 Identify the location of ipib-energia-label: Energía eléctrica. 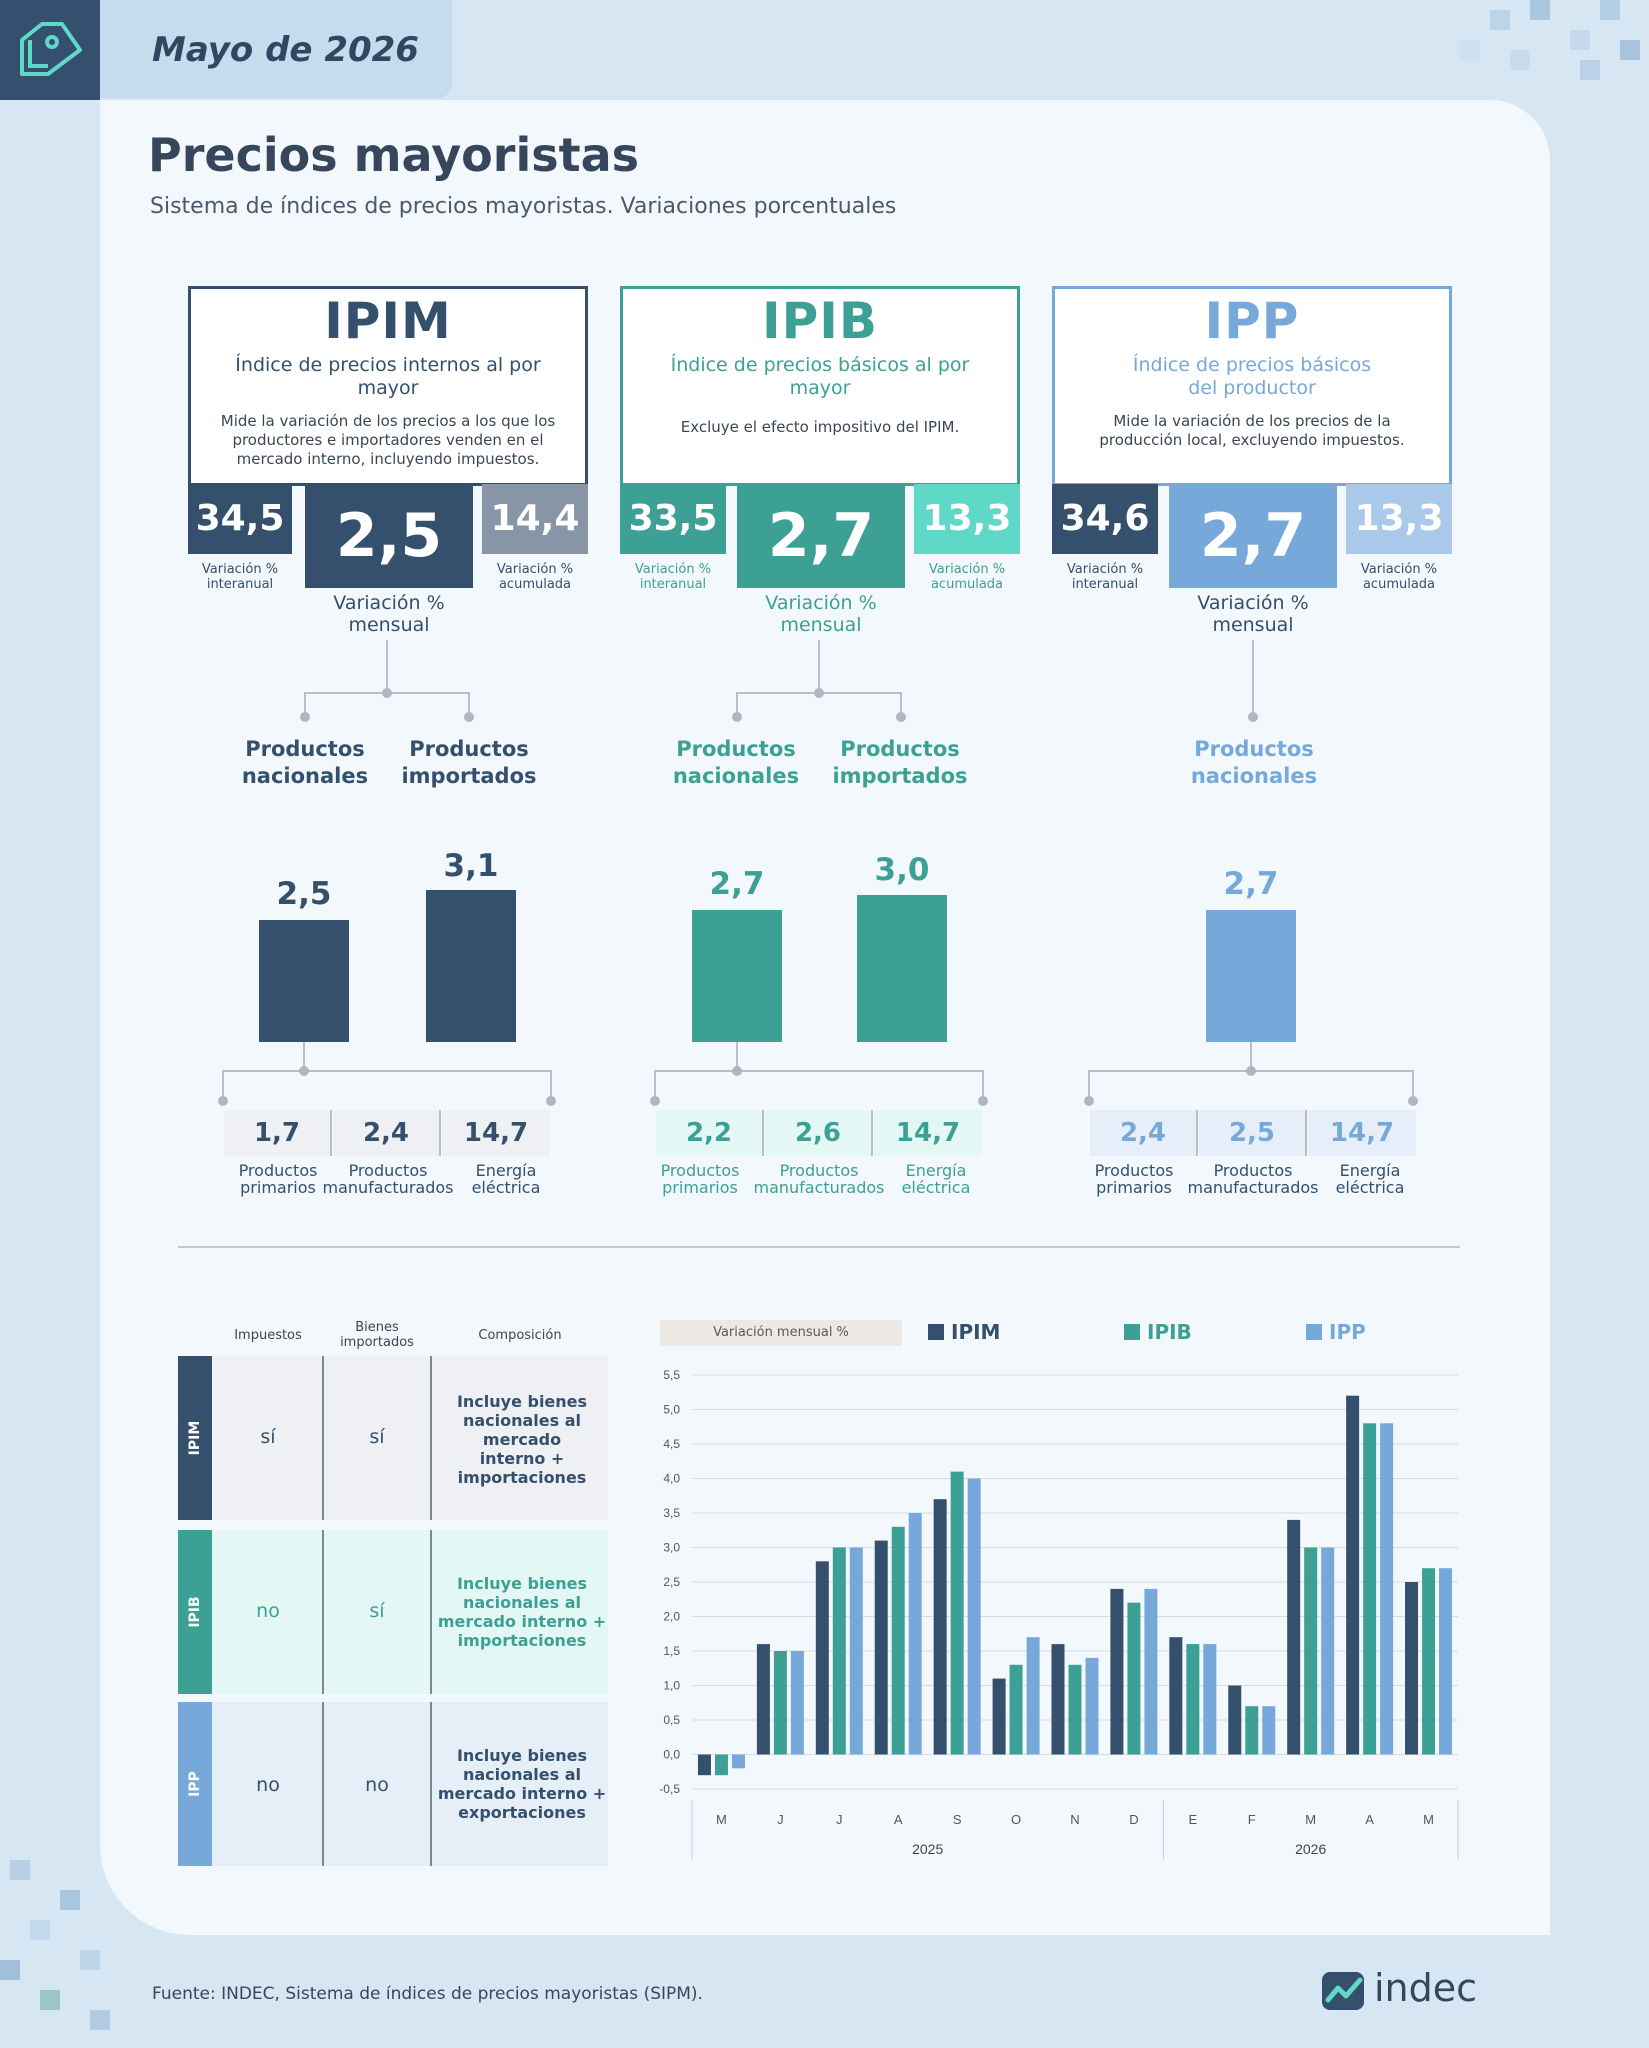
(936, 1179).